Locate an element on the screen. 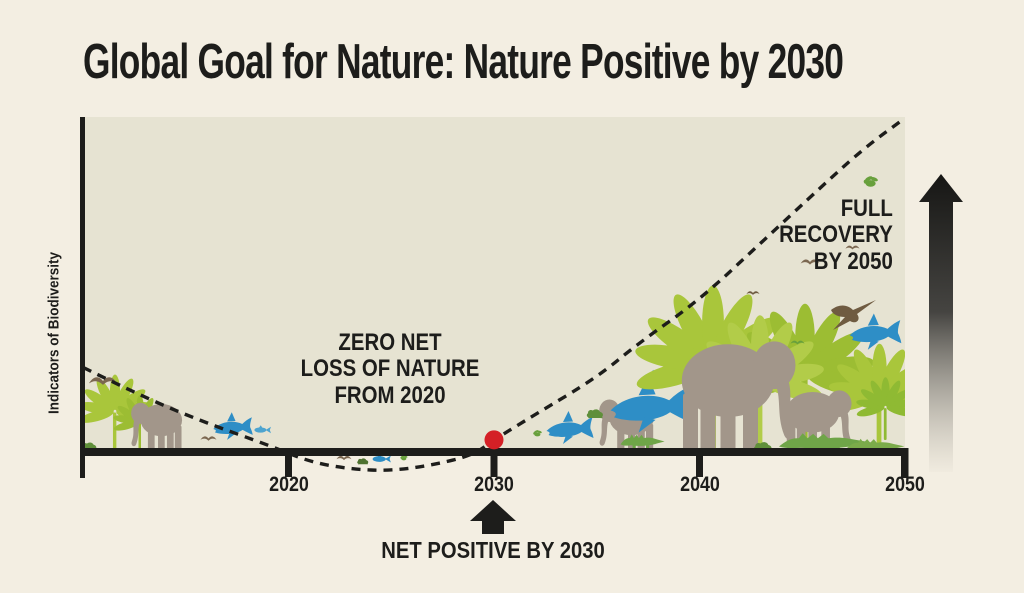  y-axis-line is located at coordinates (82, 297).